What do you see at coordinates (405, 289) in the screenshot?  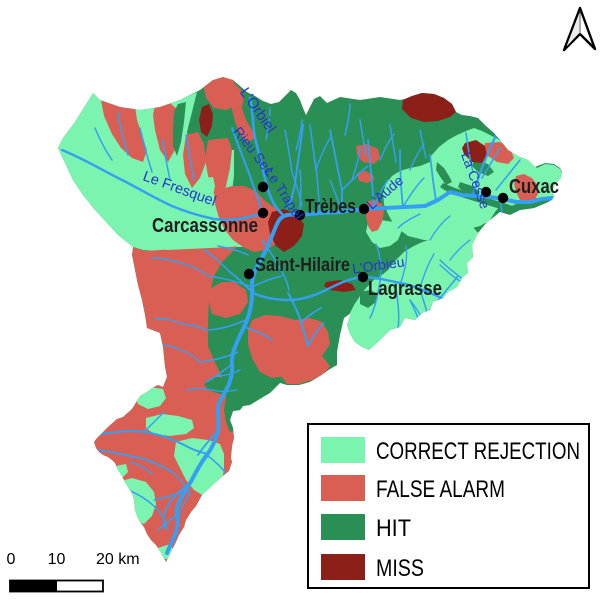 I see `svg-text: Lagrasse` at bounding box center [405, 289].